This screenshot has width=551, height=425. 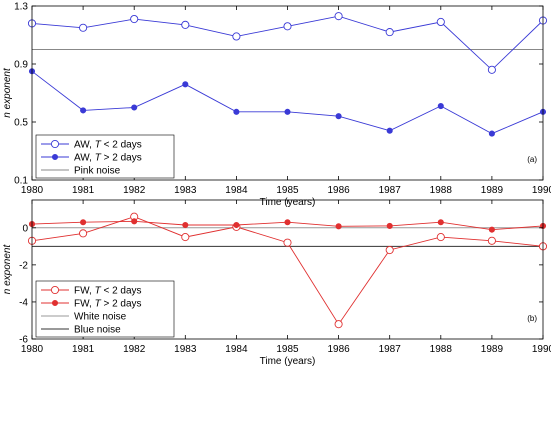 I want to click on panel-a-legend-label: AW, T > 2 days, so click(x=108, y=158).